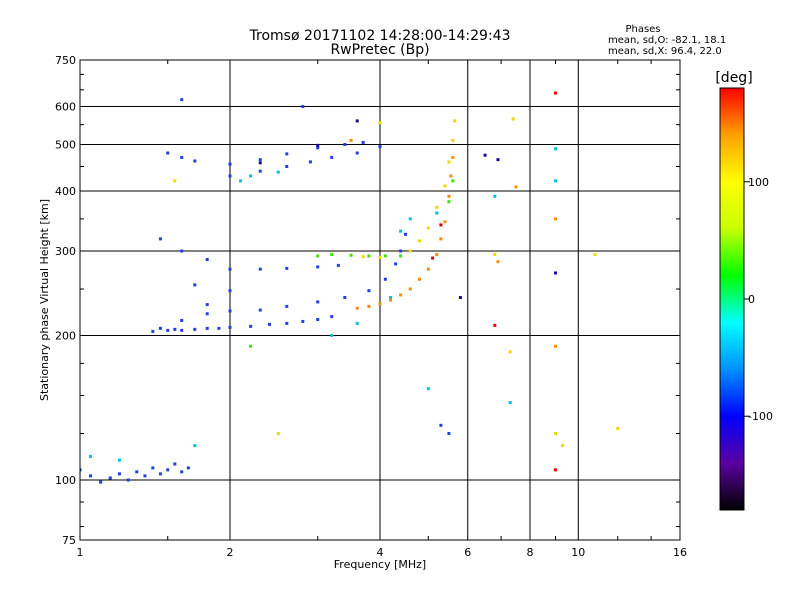  What do you see at coordinates (65, 60) in the screenshot?
I see `y-tick-label: 750` at bounding box center [65, 60].